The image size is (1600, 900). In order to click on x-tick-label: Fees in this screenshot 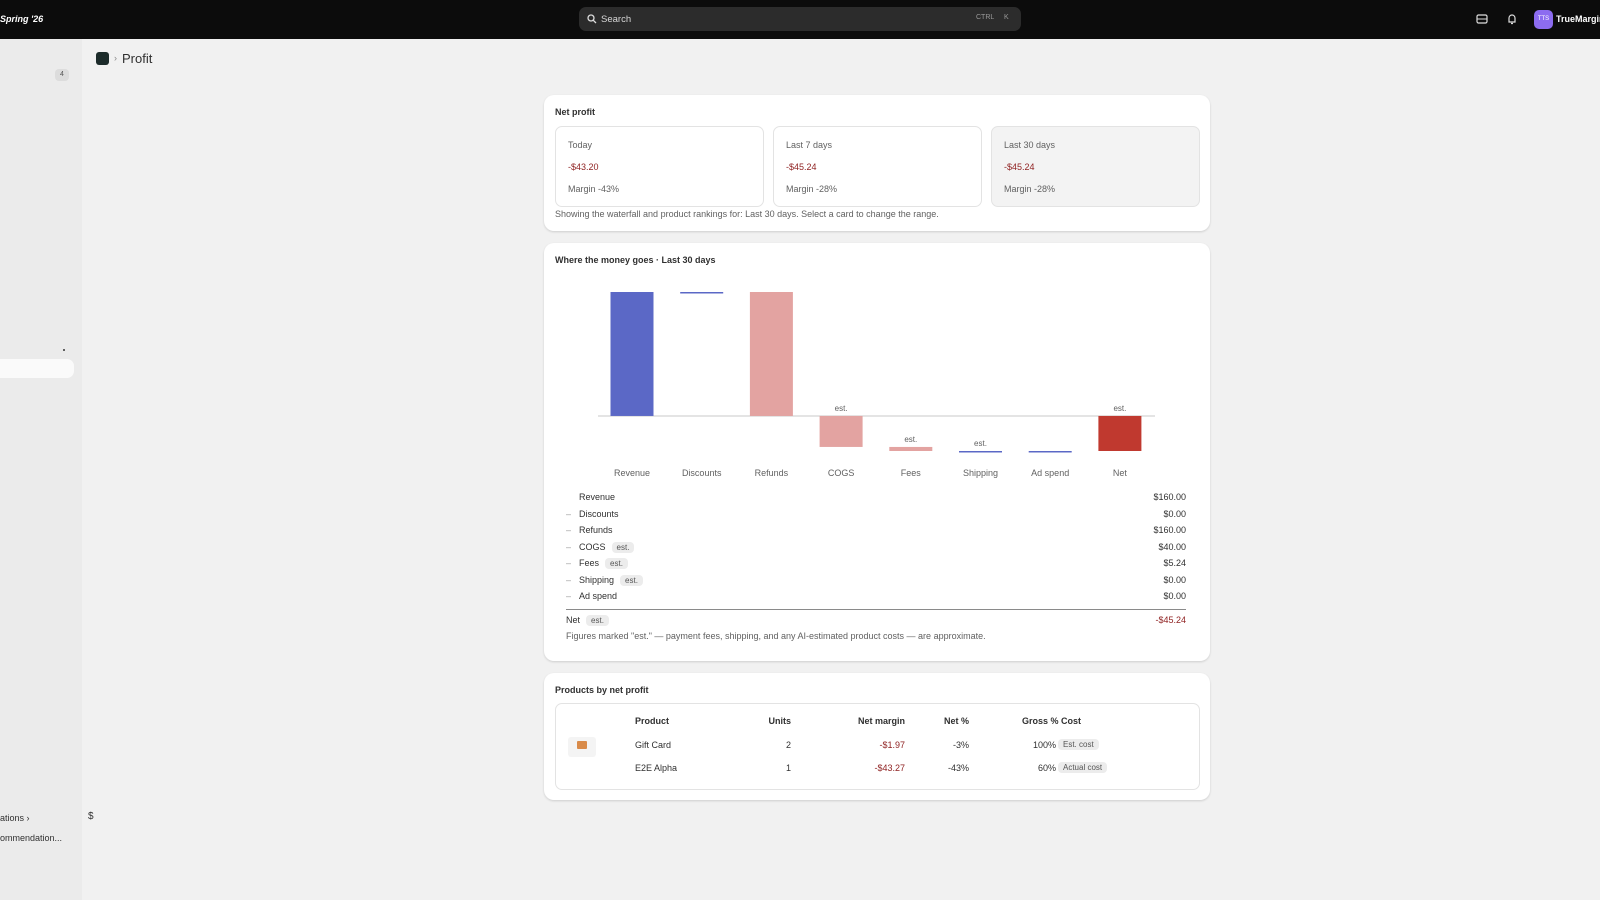, I will do `click(911, 473)`.